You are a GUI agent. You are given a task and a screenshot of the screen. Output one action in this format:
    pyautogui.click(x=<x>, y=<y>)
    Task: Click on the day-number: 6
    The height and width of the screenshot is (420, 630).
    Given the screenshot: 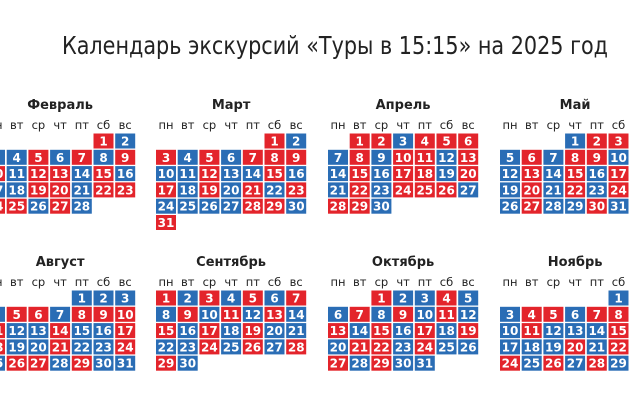 What is the action you would take?
    pyautogui.click(x=231, y=158)
    